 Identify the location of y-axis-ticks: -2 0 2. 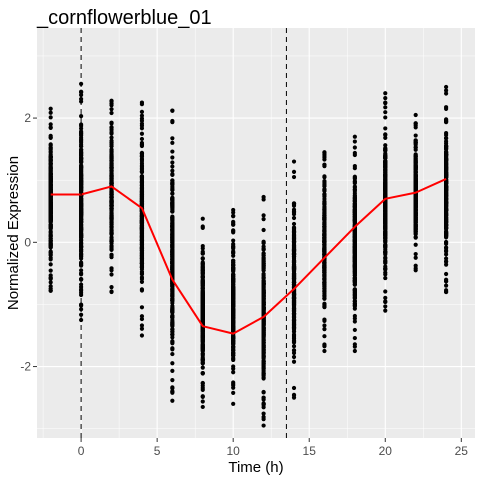
(28, 242).